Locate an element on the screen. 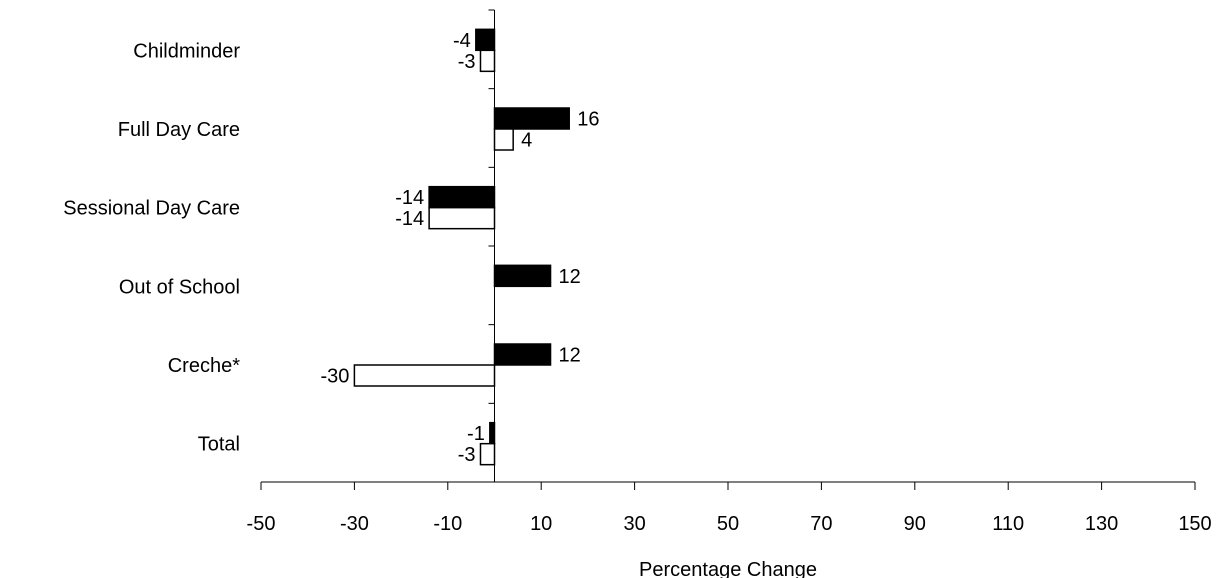  bar-total-s2 is located at coordinates (487, 454).